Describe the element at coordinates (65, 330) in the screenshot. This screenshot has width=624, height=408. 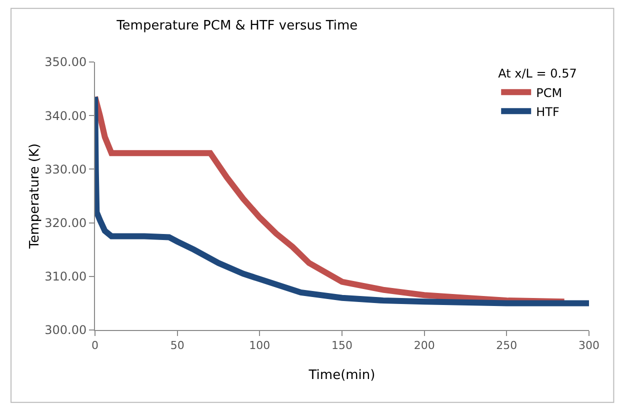
I see `y-tick-label: 300.00` at that location.